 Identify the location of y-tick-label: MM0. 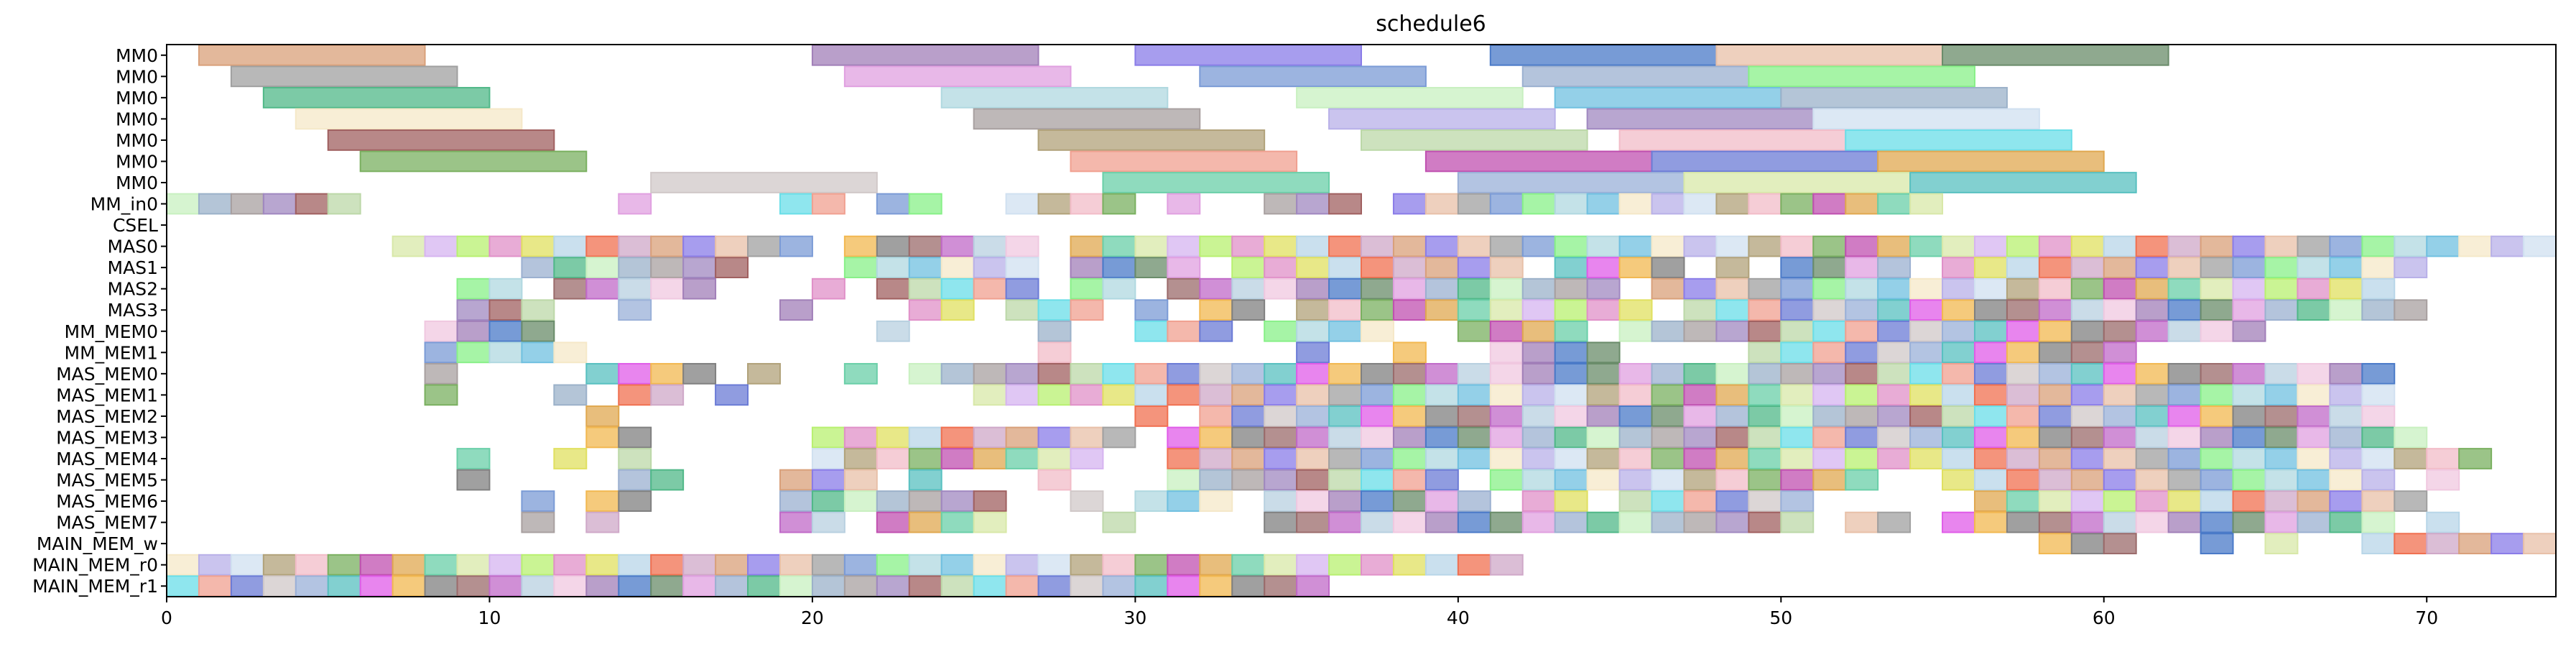
(137, 99).